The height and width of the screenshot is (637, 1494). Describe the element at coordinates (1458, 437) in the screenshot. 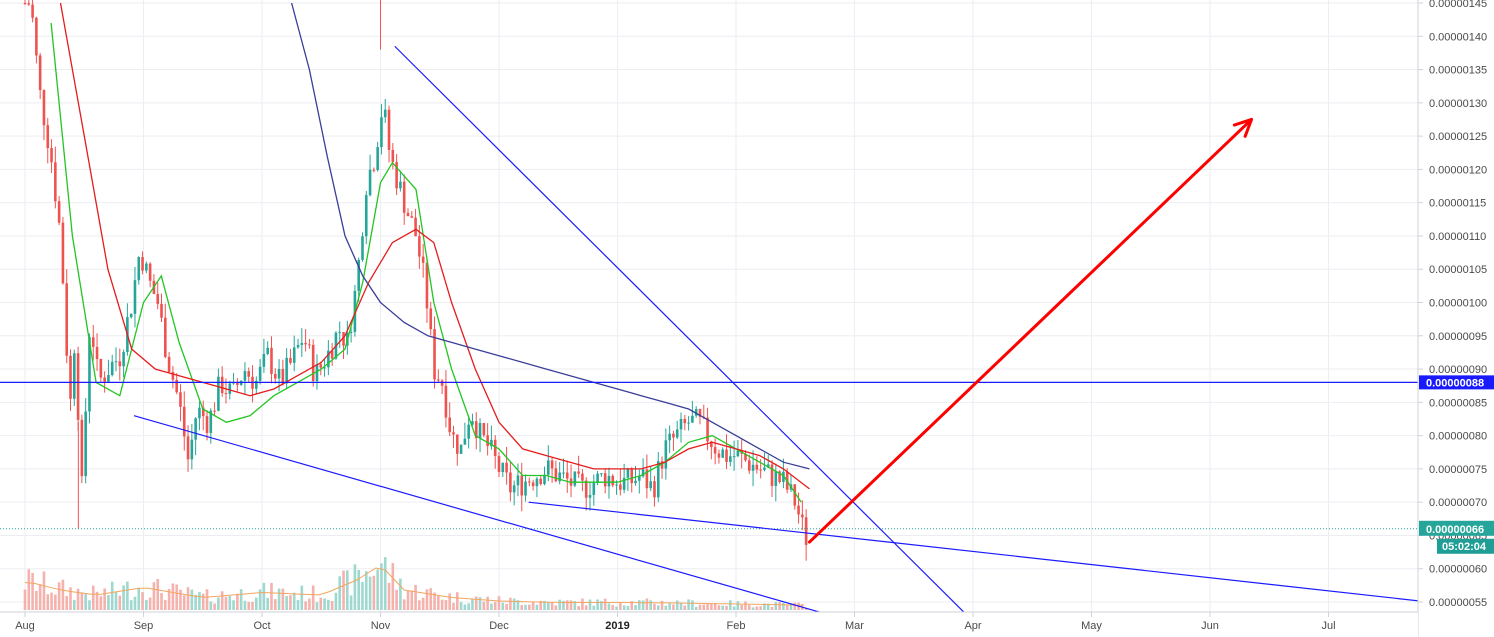

I see `price-tick-label: 0.00000080` at that location.